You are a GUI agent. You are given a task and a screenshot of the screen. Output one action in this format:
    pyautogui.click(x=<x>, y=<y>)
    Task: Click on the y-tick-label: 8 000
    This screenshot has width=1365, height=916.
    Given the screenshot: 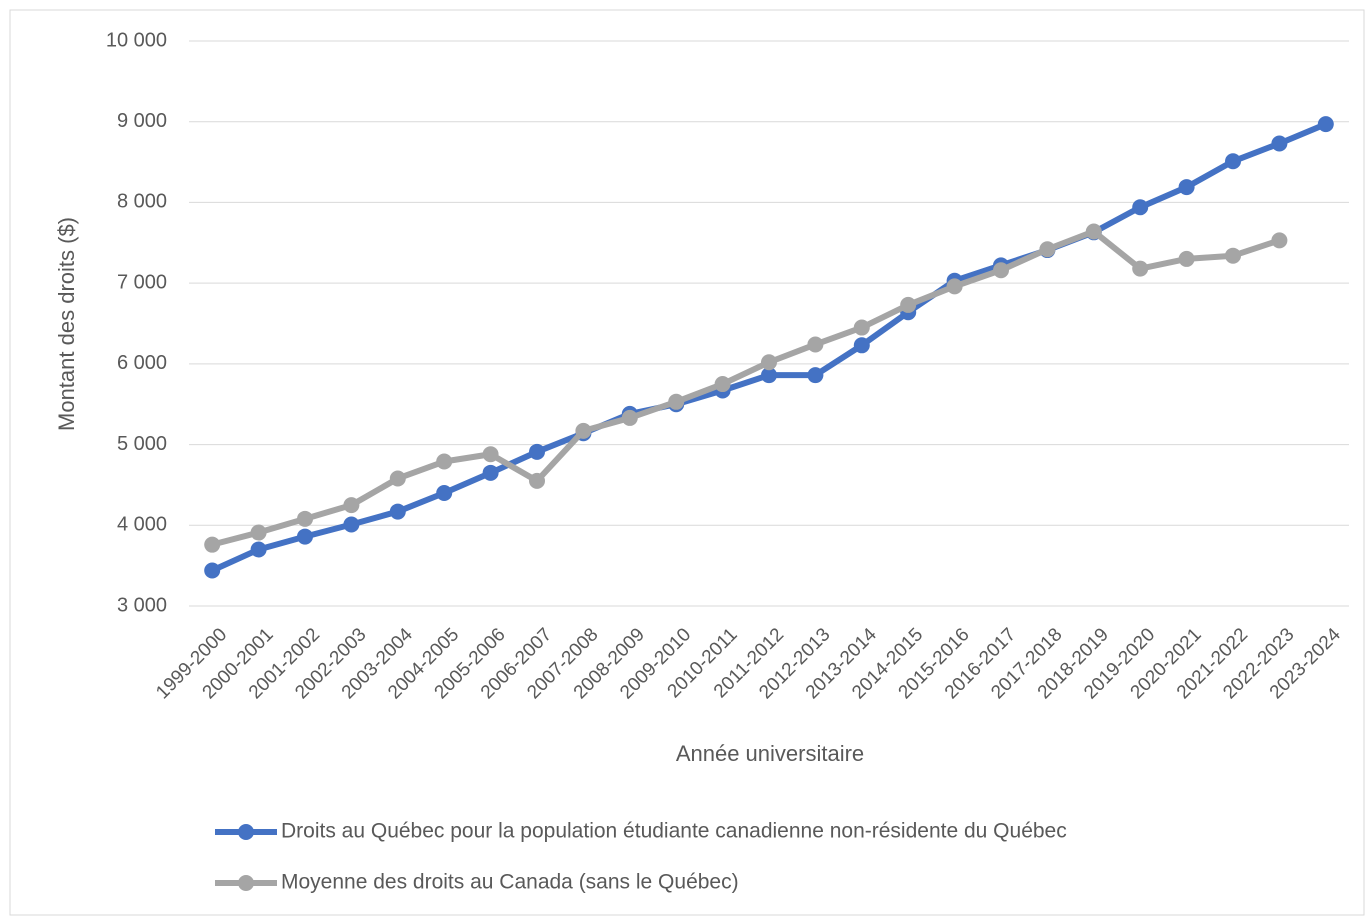 What is the action you would take?
    pyautogui.click(x=142, y=202)
    